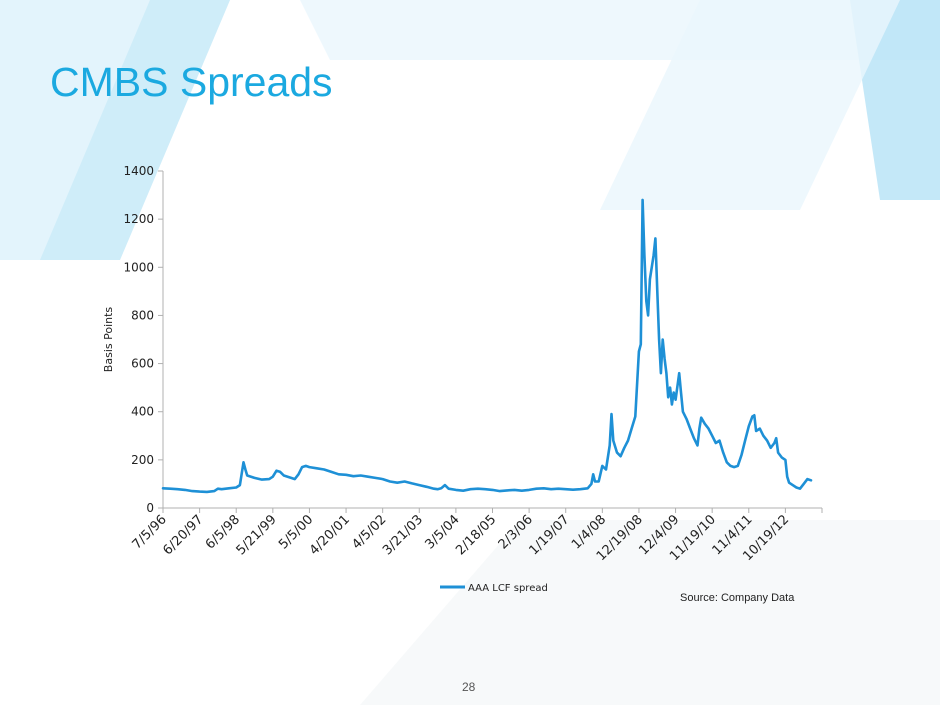 The image size is (940, 705). Describe the element at coordinates (142, 412) in the screenshot. I see `y-tick-label: 400` at that location.